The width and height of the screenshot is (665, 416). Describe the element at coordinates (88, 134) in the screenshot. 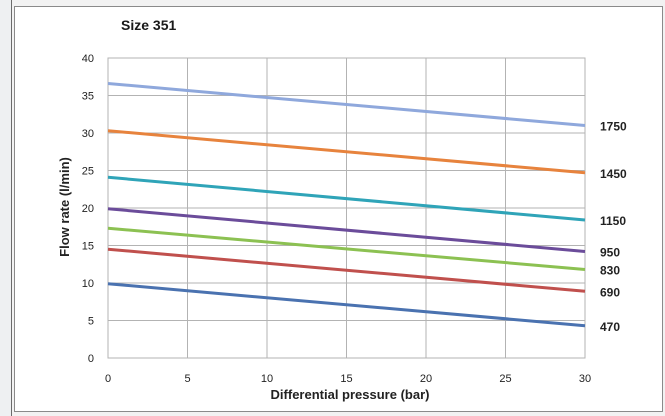

I see `y-tick-label: 30` at that location.